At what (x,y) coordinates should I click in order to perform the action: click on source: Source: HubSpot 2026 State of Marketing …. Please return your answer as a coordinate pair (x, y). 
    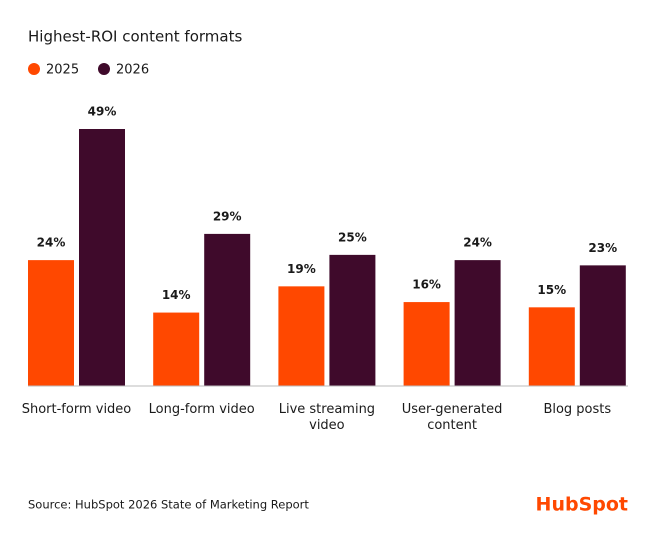
    Looking at the image, I should click on (168, 505).